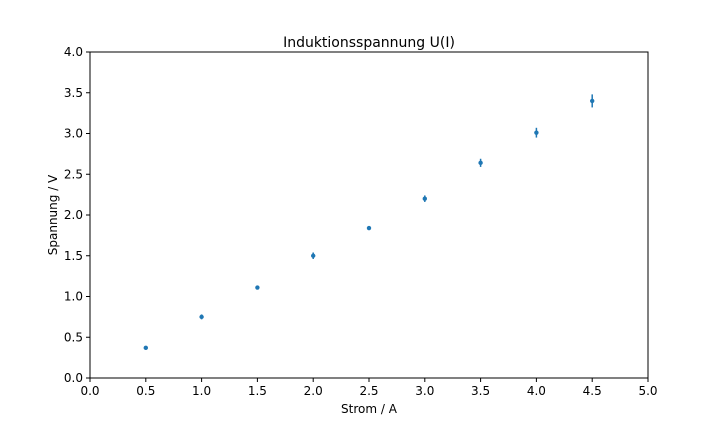 Image resolution: width=720 pixels, height=432 pixels. Describe the element at coordinates (89, 391) in the screenshot. I see `x-tick-label: 0.0` at that location.